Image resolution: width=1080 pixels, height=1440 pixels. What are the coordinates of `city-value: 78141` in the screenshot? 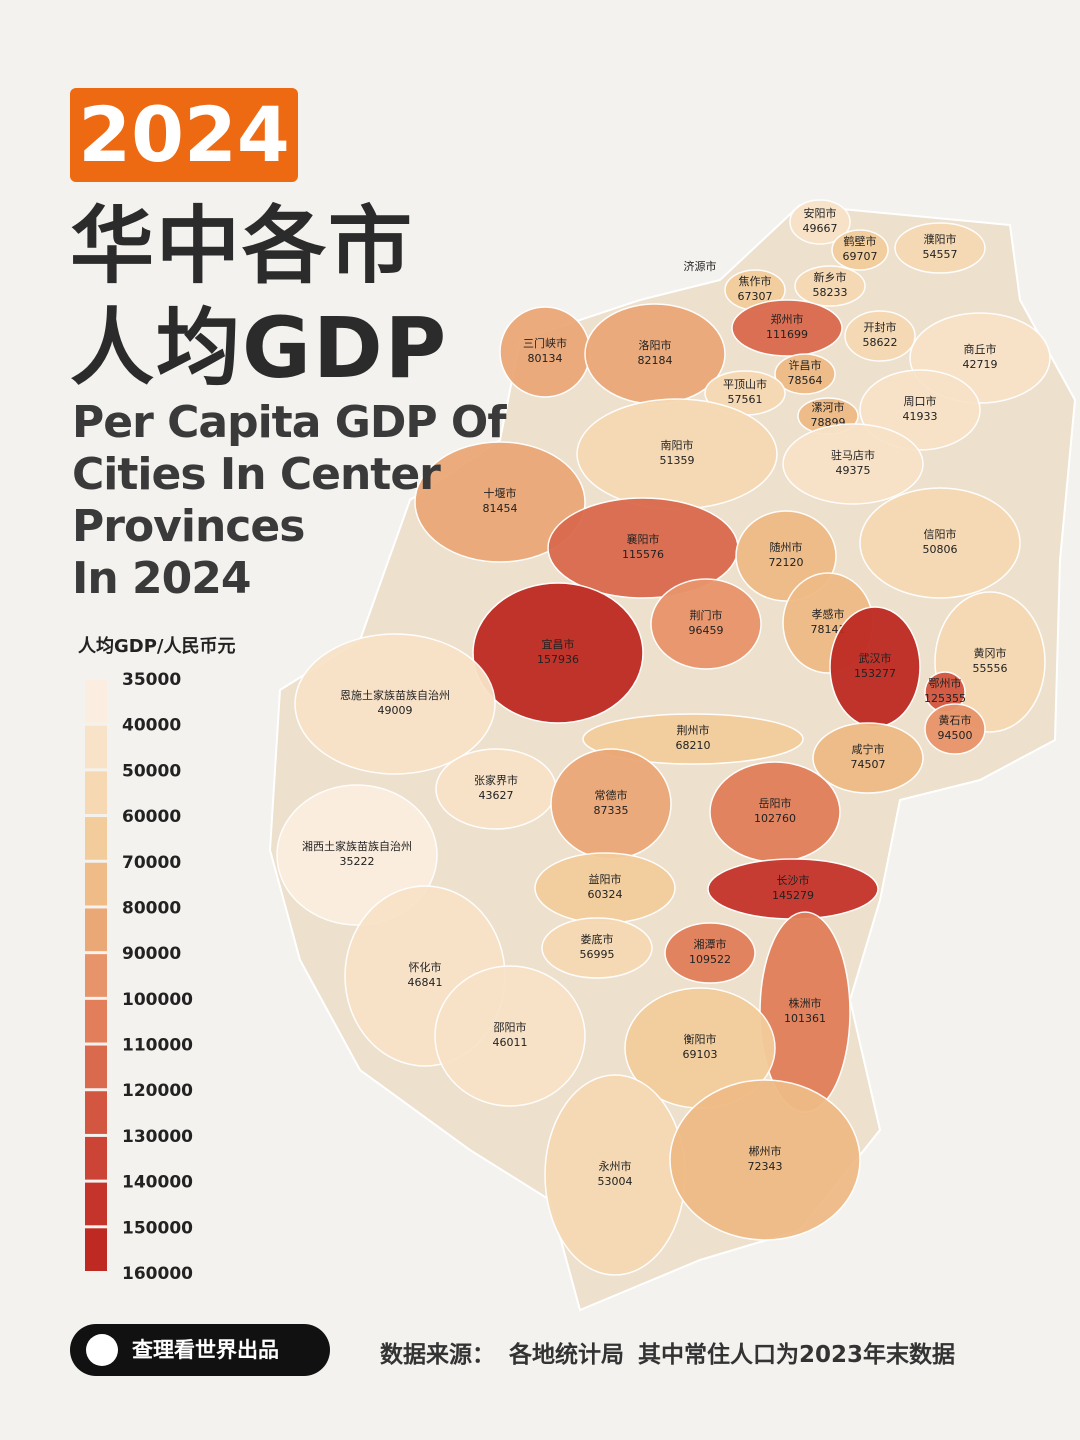 It's located at (828, 629).